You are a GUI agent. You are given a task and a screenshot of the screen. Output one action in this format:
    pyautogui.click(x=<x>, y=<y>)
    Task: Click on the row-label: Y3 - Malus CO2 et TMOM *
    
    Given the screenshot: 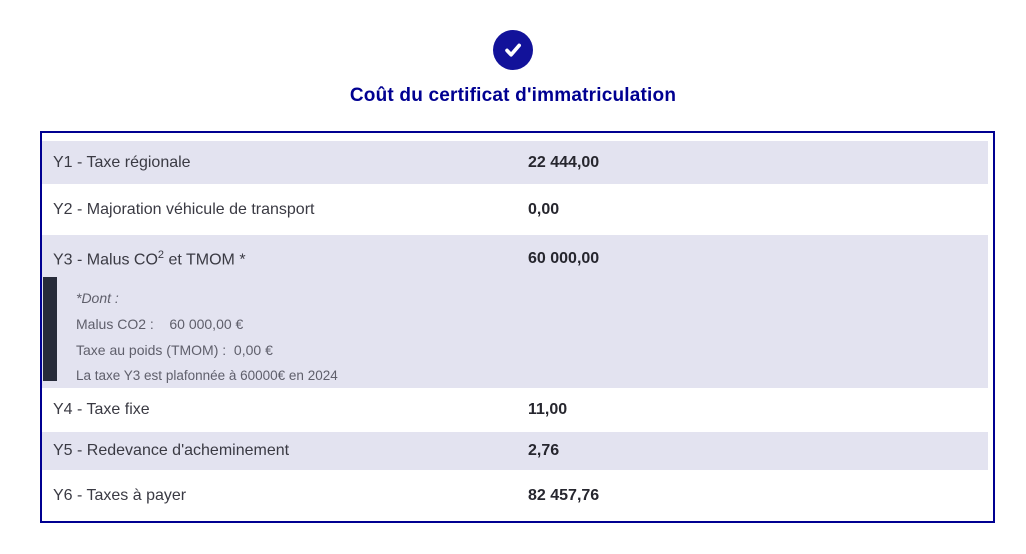 What is the action you would take?
    pyautogui.click(x=149, y=258)
    